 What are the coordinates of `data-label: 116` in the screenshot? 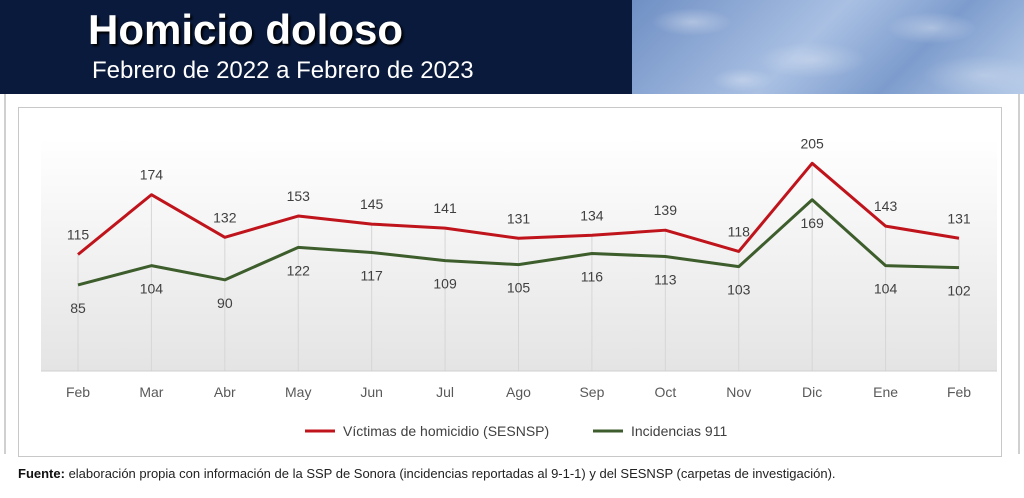 It's located at (592, 276).